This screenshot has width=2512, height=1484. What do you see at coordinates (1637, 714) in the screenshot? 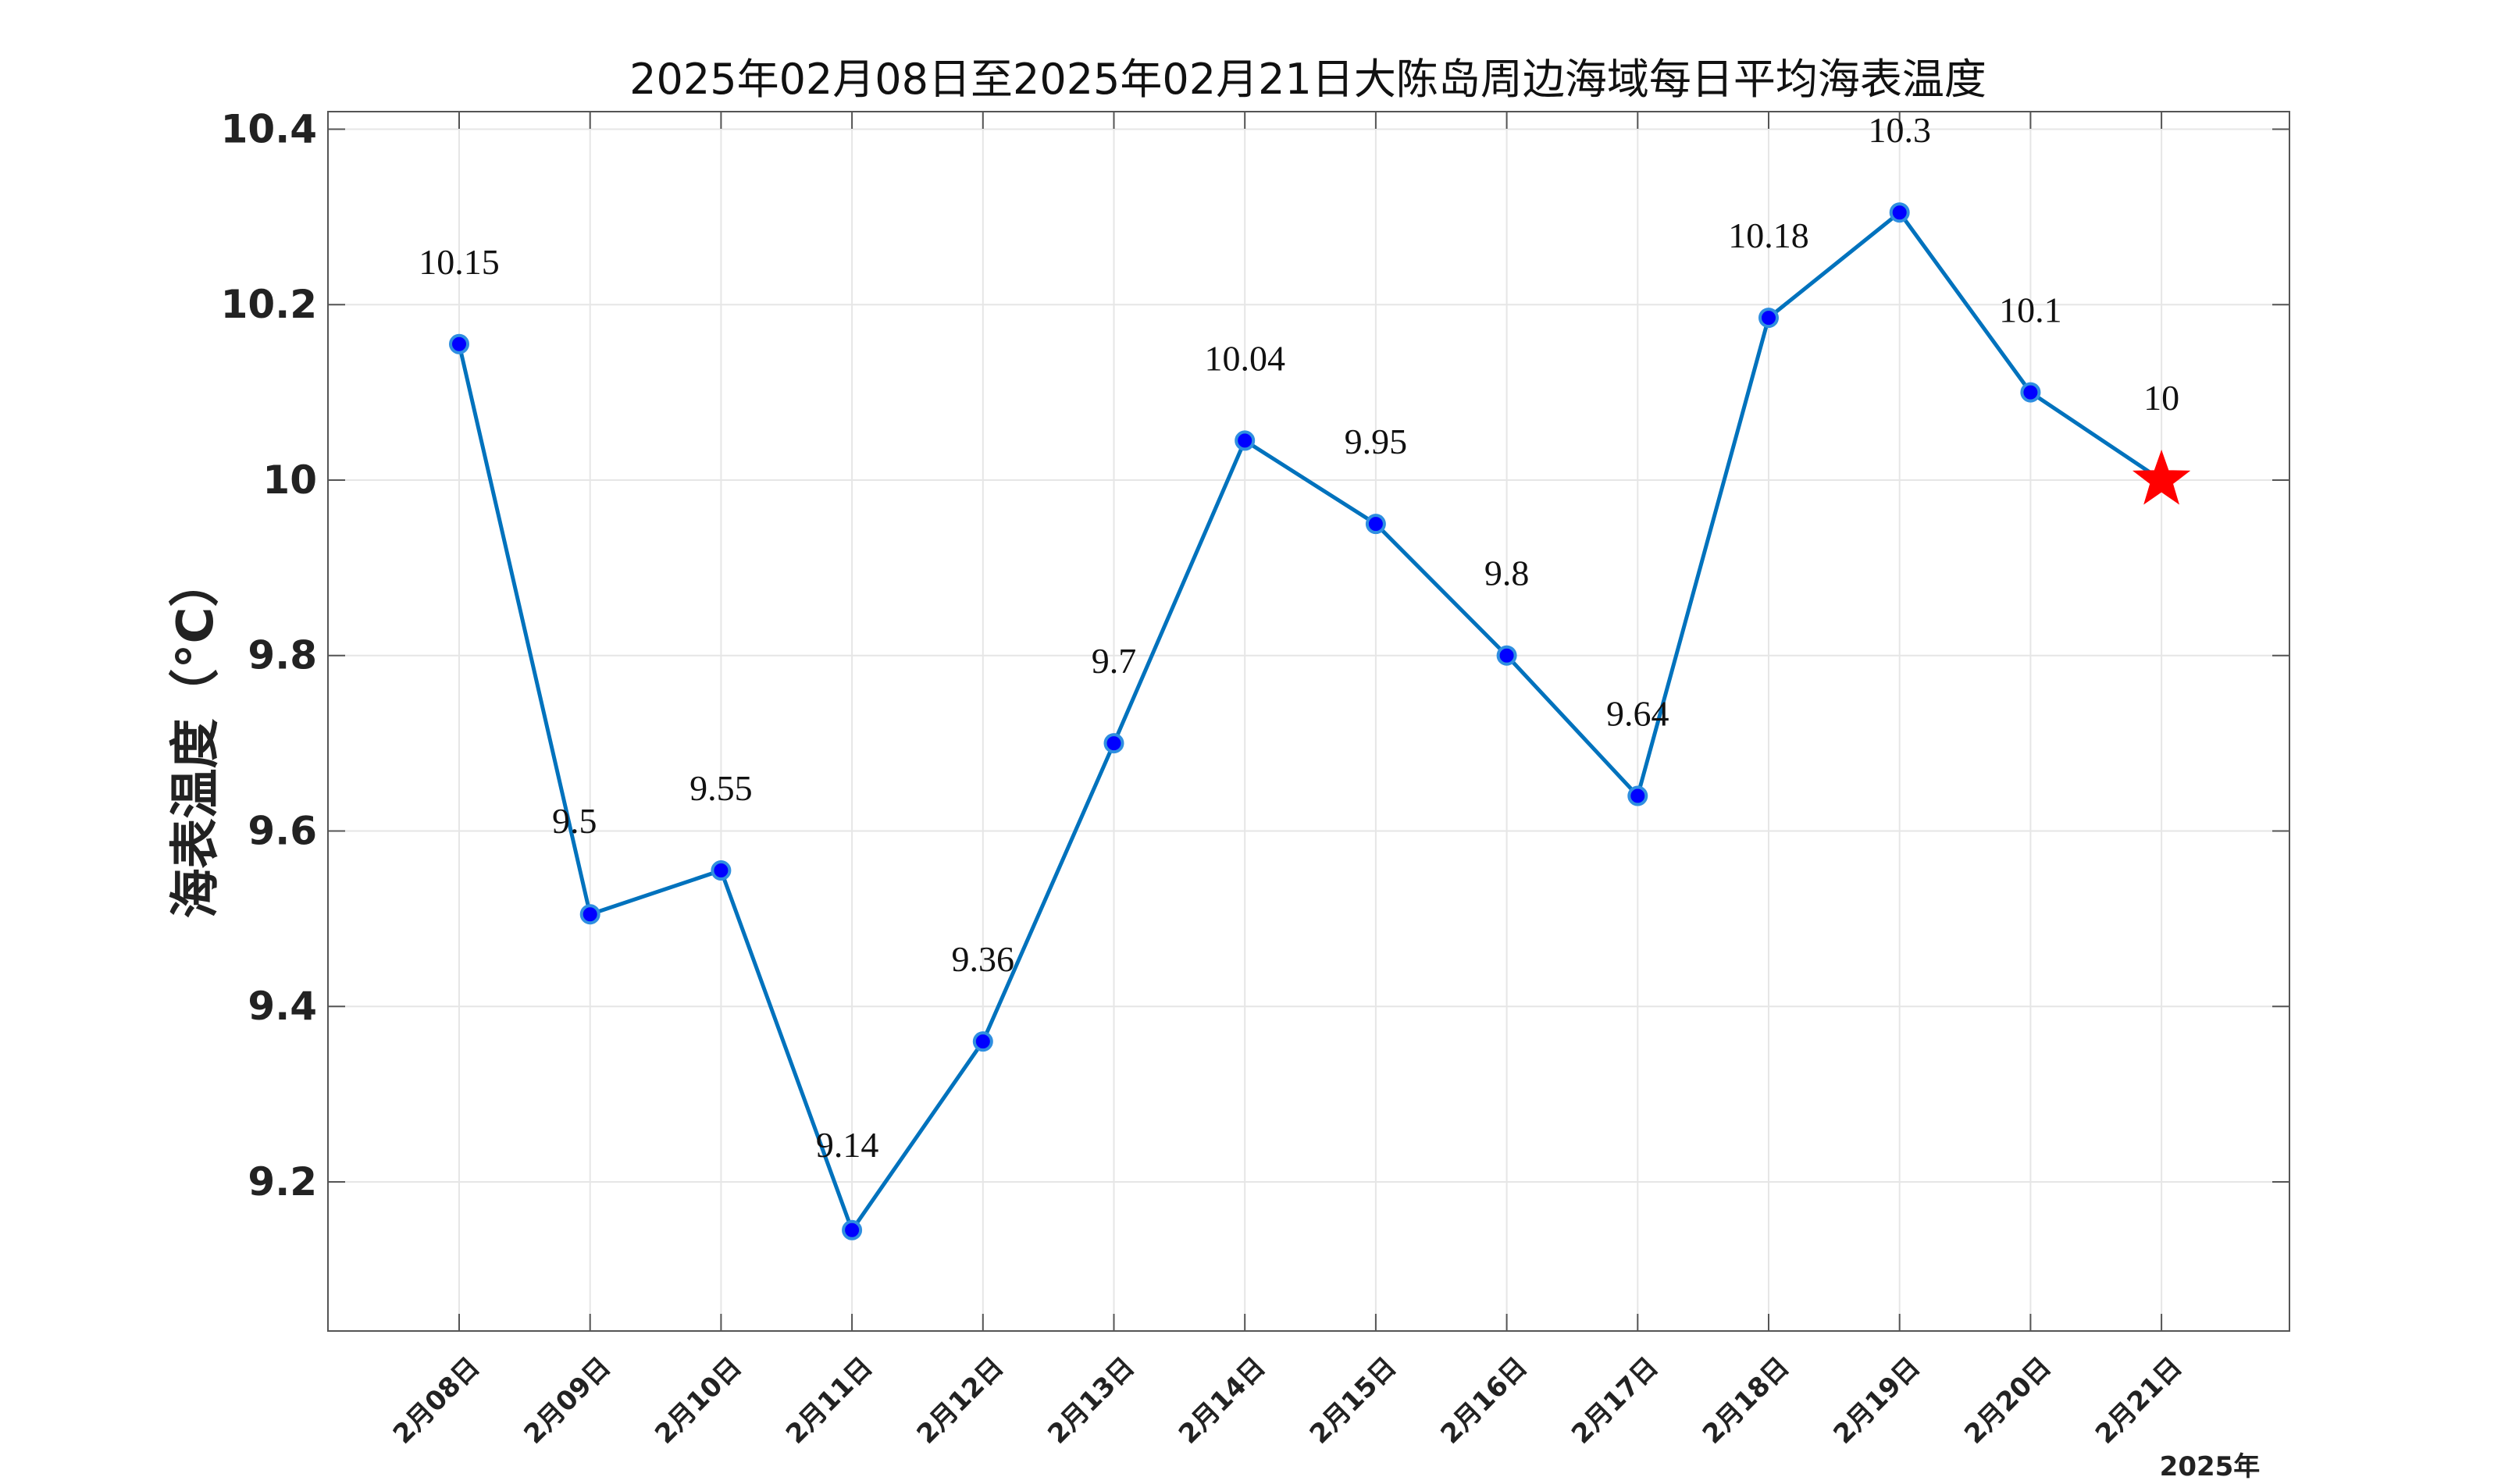
I see `data-label: 9.64` at bounding box center [1637, 714].